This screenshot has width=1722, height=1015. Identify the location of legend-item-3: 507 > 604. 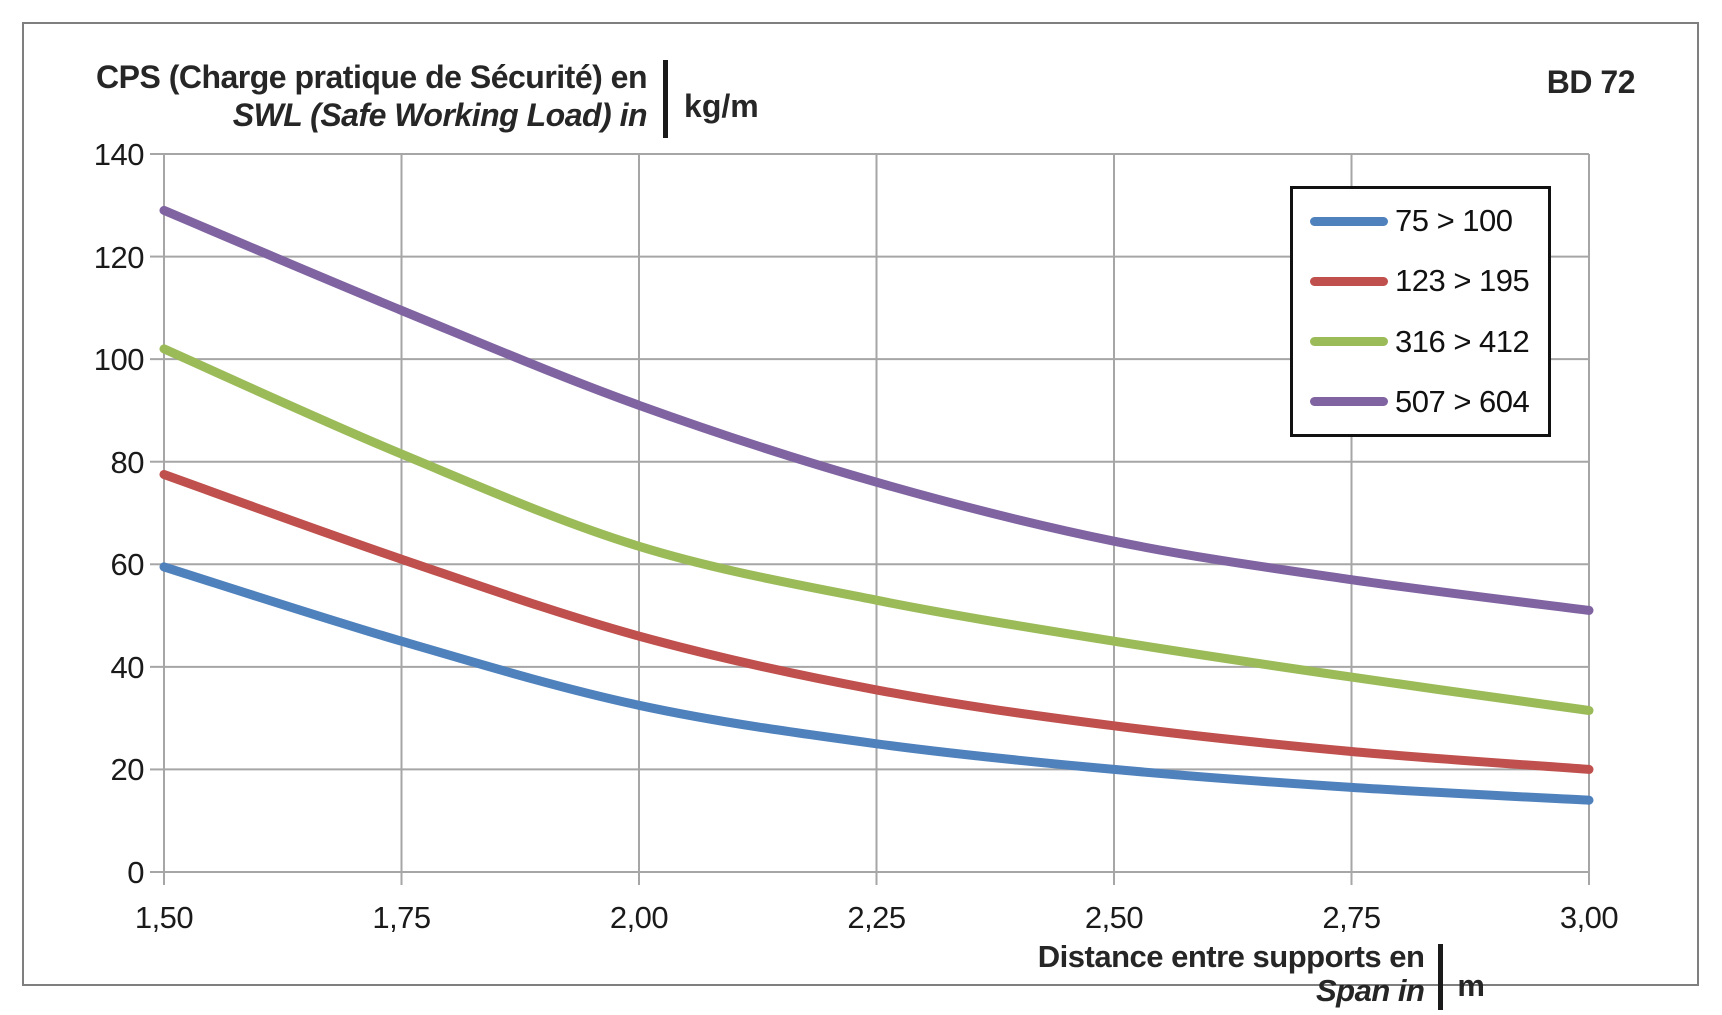
(1420, 402).